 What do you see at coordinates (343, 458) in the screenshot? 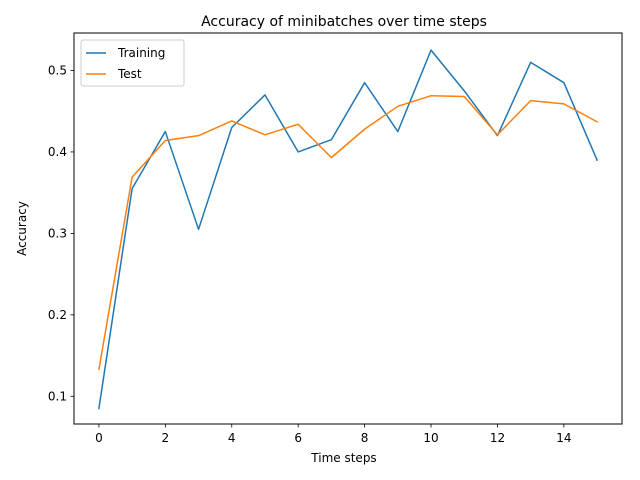
I see `x-axis-label: Time steps` at bounding box center [343, 458].